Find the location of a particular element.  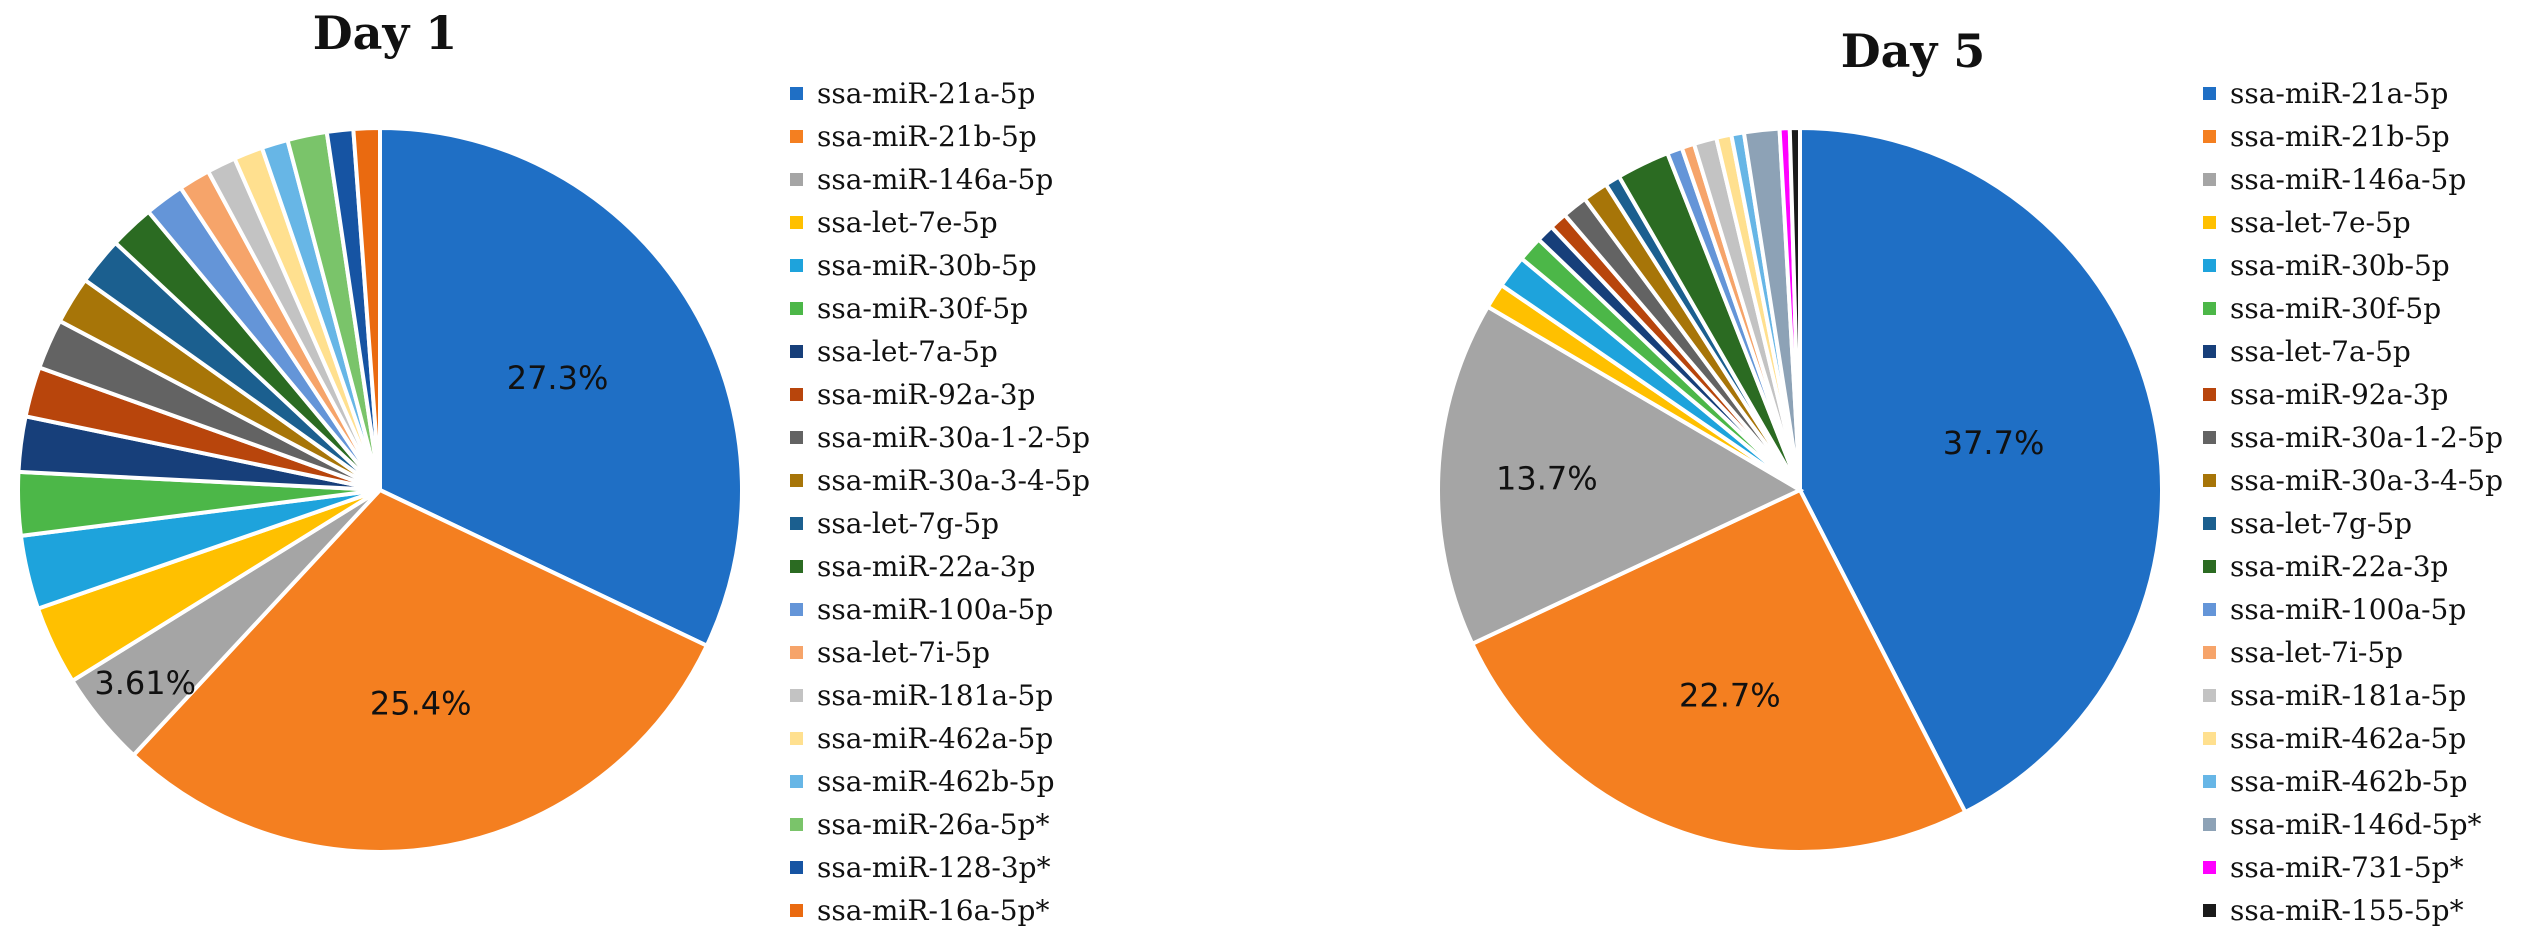

legend-item: ssa-miR-30f-5p is located at coordinates (2353, 308).